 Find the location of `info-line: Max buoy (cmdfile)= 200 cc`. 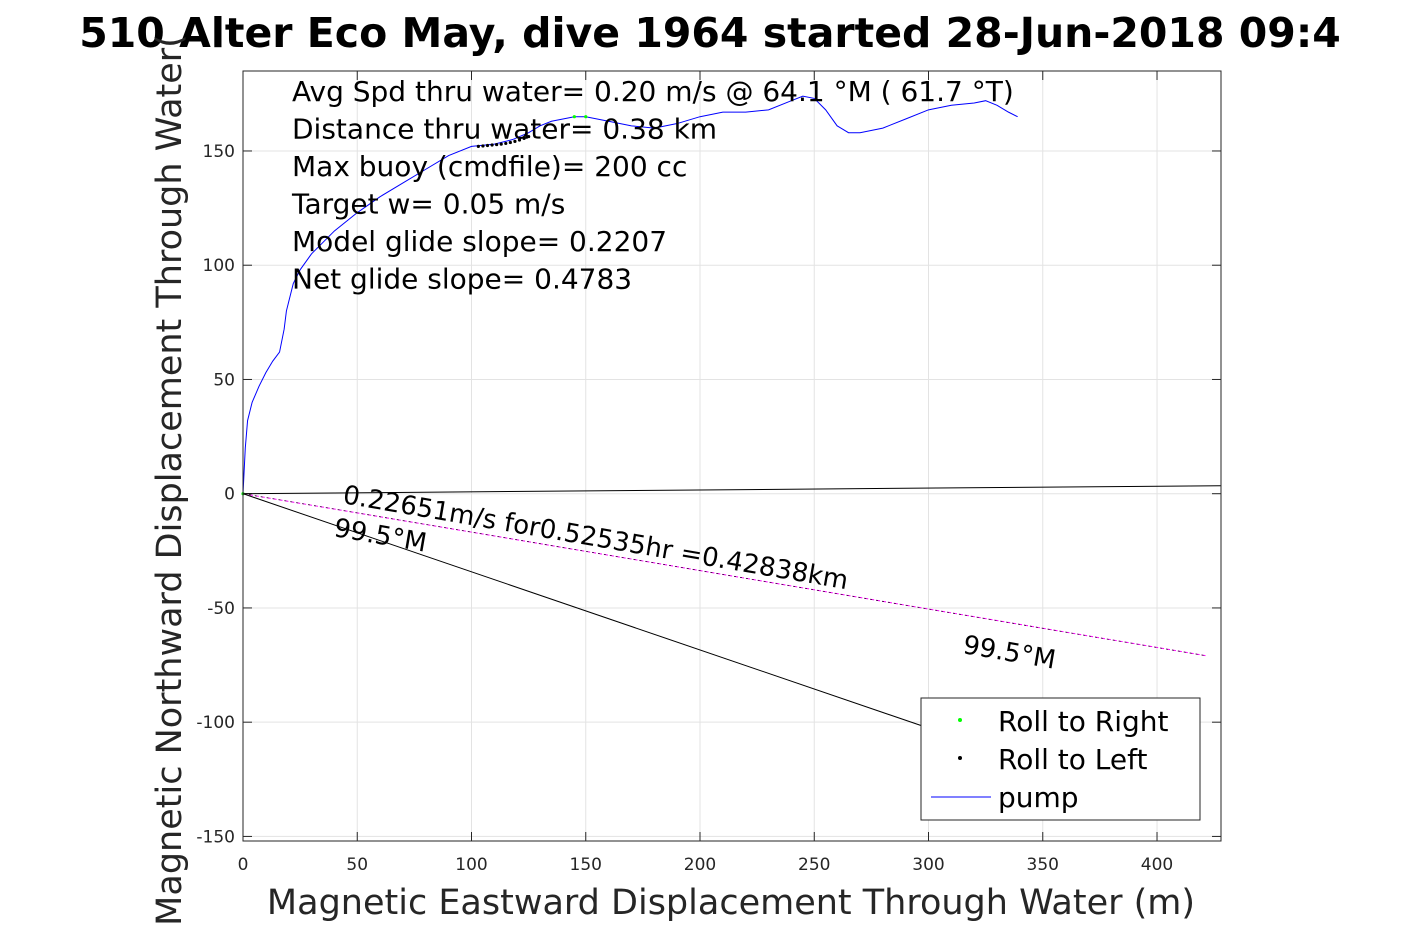

info-line: Max buoy (cmdfile)= 200 cc is located at coordinates (489, 166).